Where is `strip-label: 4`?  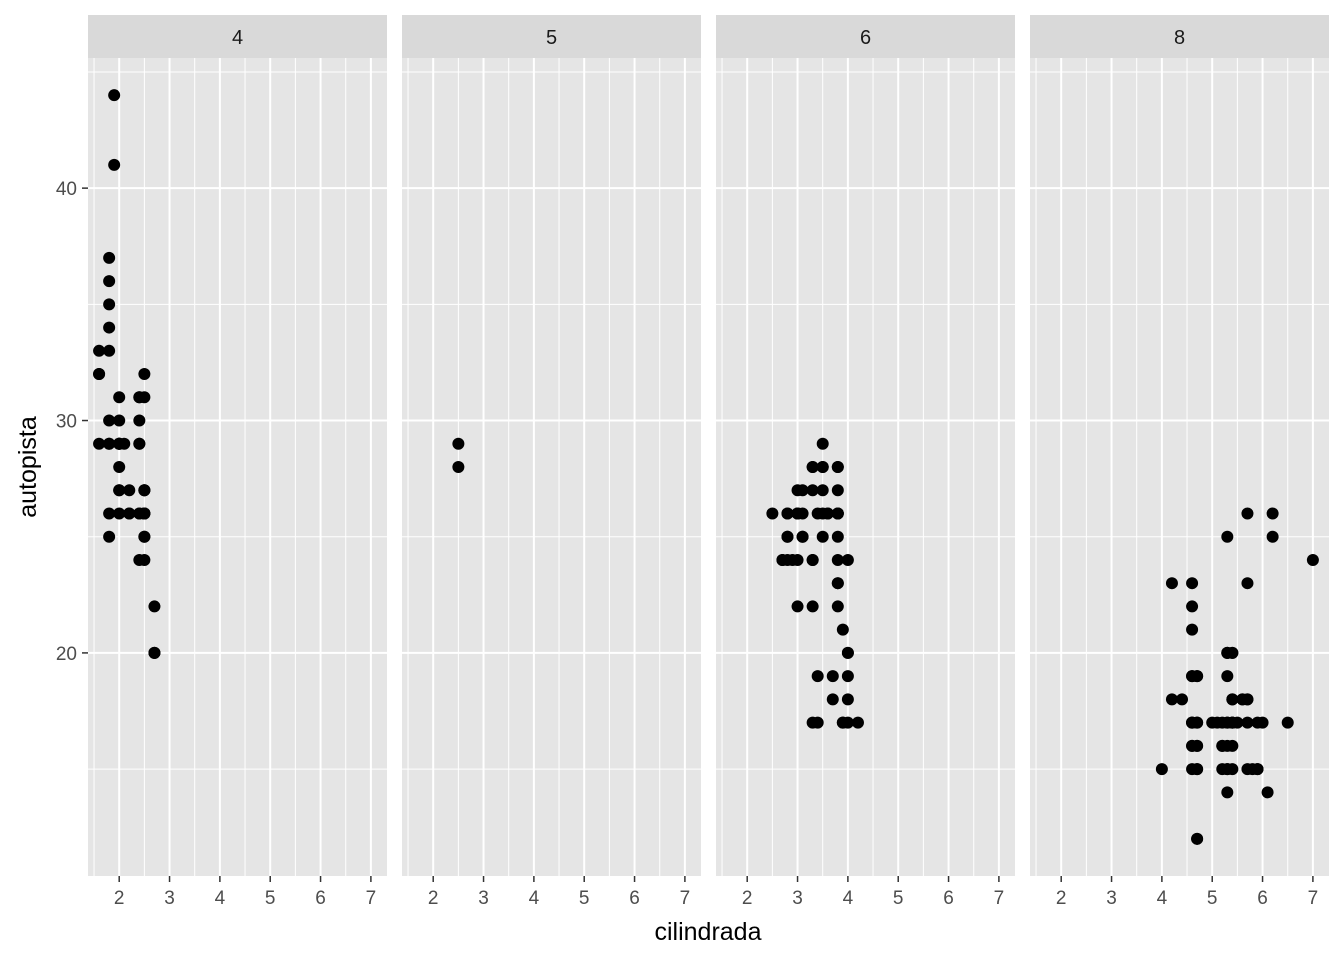 strip-label: 4 is located at coordinates (237, 38).